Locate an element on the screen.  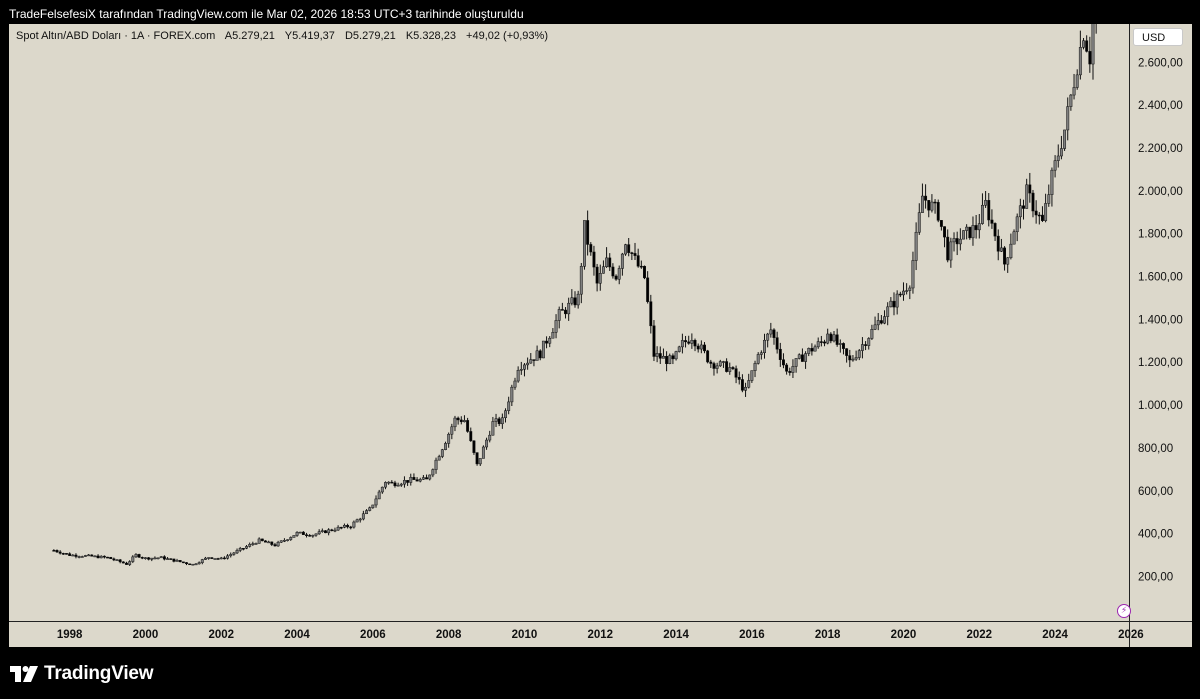
lightning-icon: ⚡ is located at coordinates (1124, 611).